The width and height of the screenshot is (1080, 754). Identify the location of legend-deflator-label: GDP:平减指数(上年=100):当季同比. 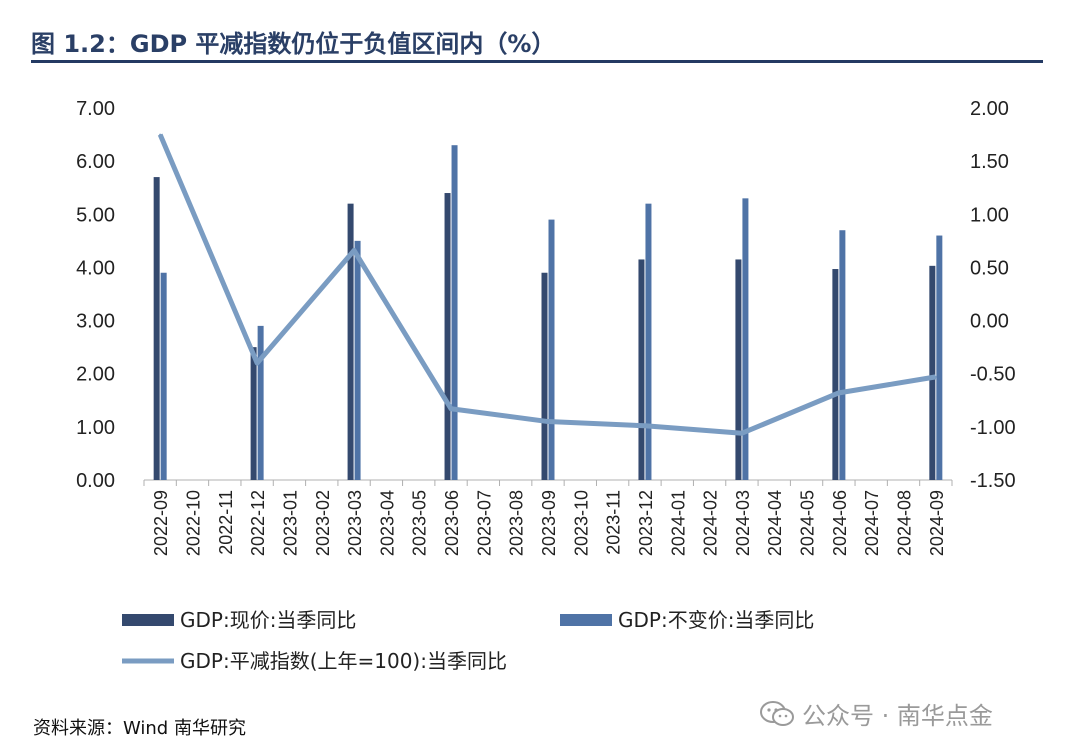
(343, 661).